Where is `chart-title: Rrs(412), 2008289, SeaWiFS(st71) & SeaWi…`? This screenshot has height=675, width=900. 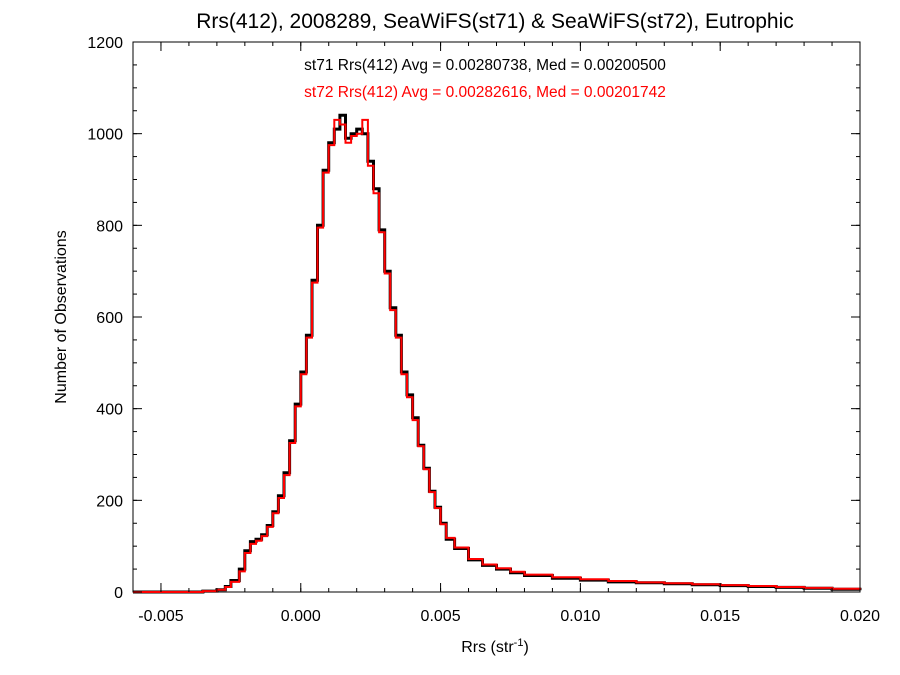
chart-title: Rrs(412), 2008289, SeaWiFS(st71) & SeaWi… is located at coordinates (495, 21).